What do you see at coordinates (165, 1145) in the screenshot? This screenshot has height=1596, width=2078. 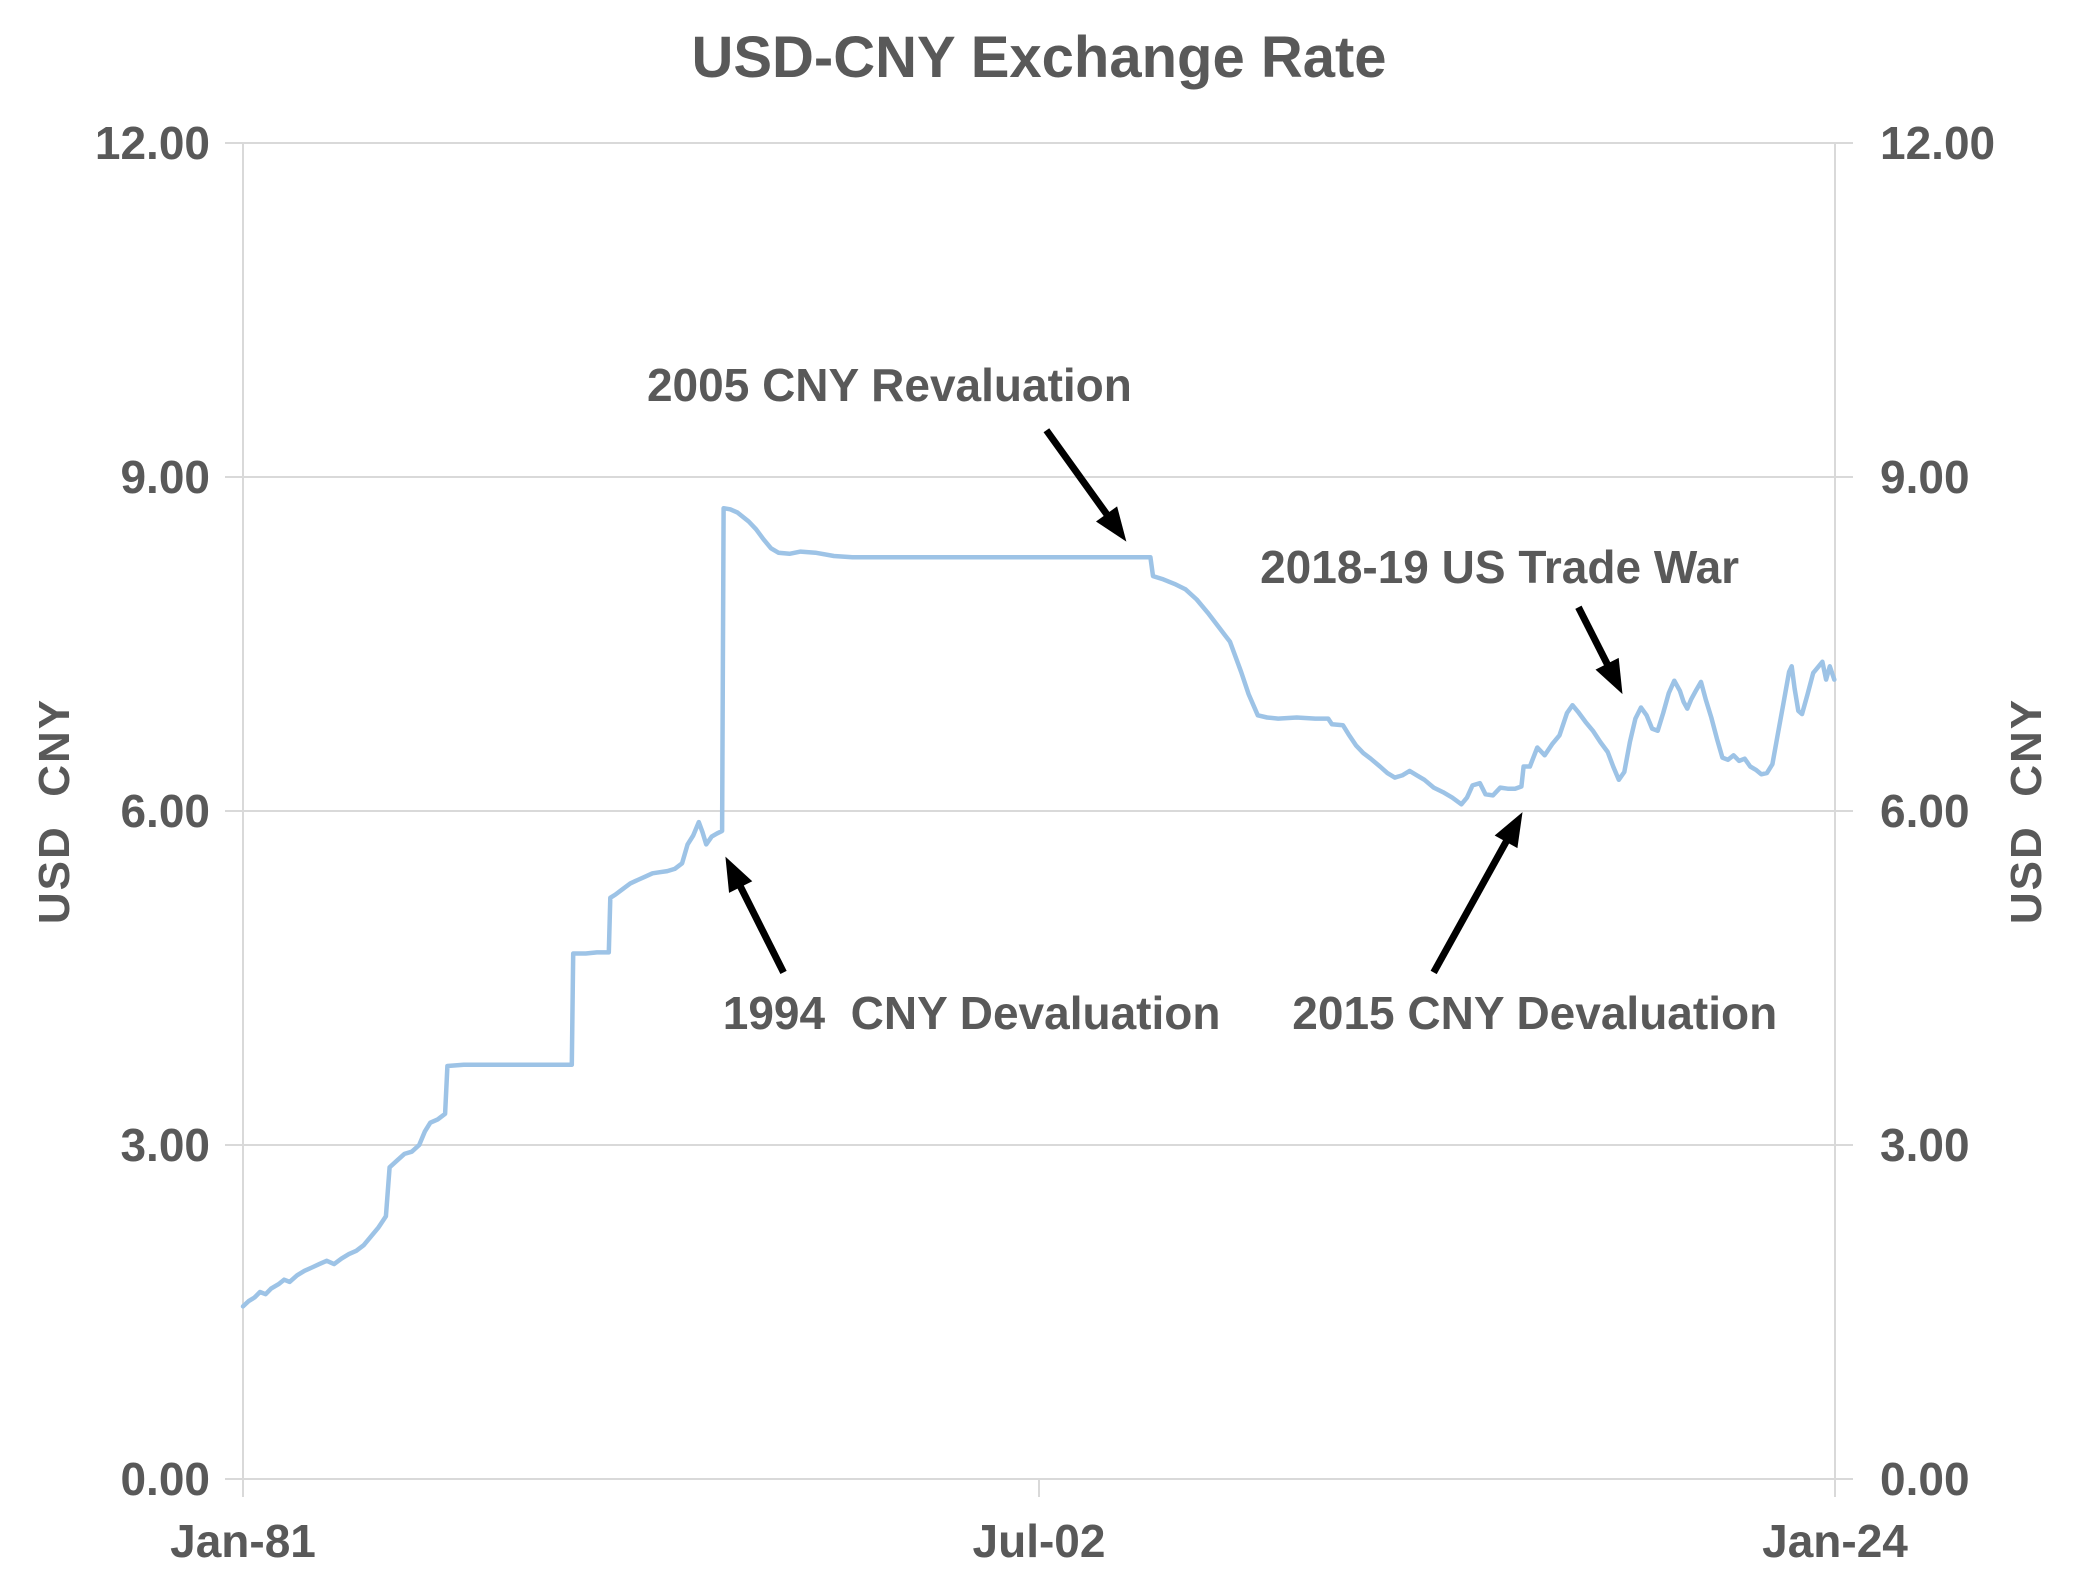 I see `y-tick-label-left: 3.00` at bounding box center [165, 1145].